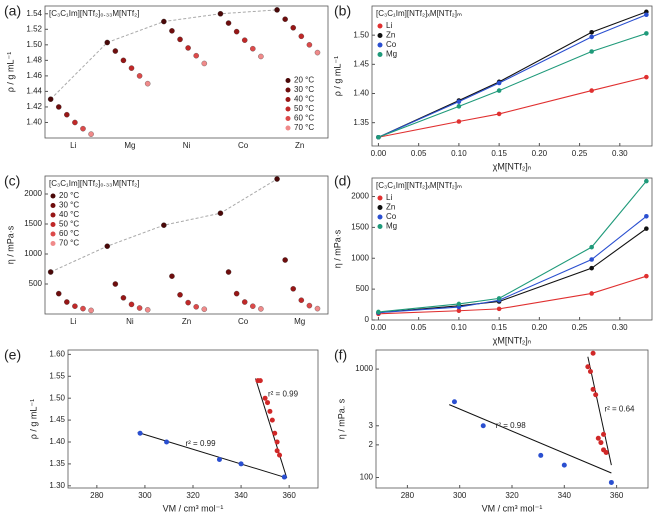 Image resolution: width=661 pixels, height=516 pixels. Describe the element at coordinates (299, 145) in the screenshot. I see `x-tick-label: Zn` at that location.